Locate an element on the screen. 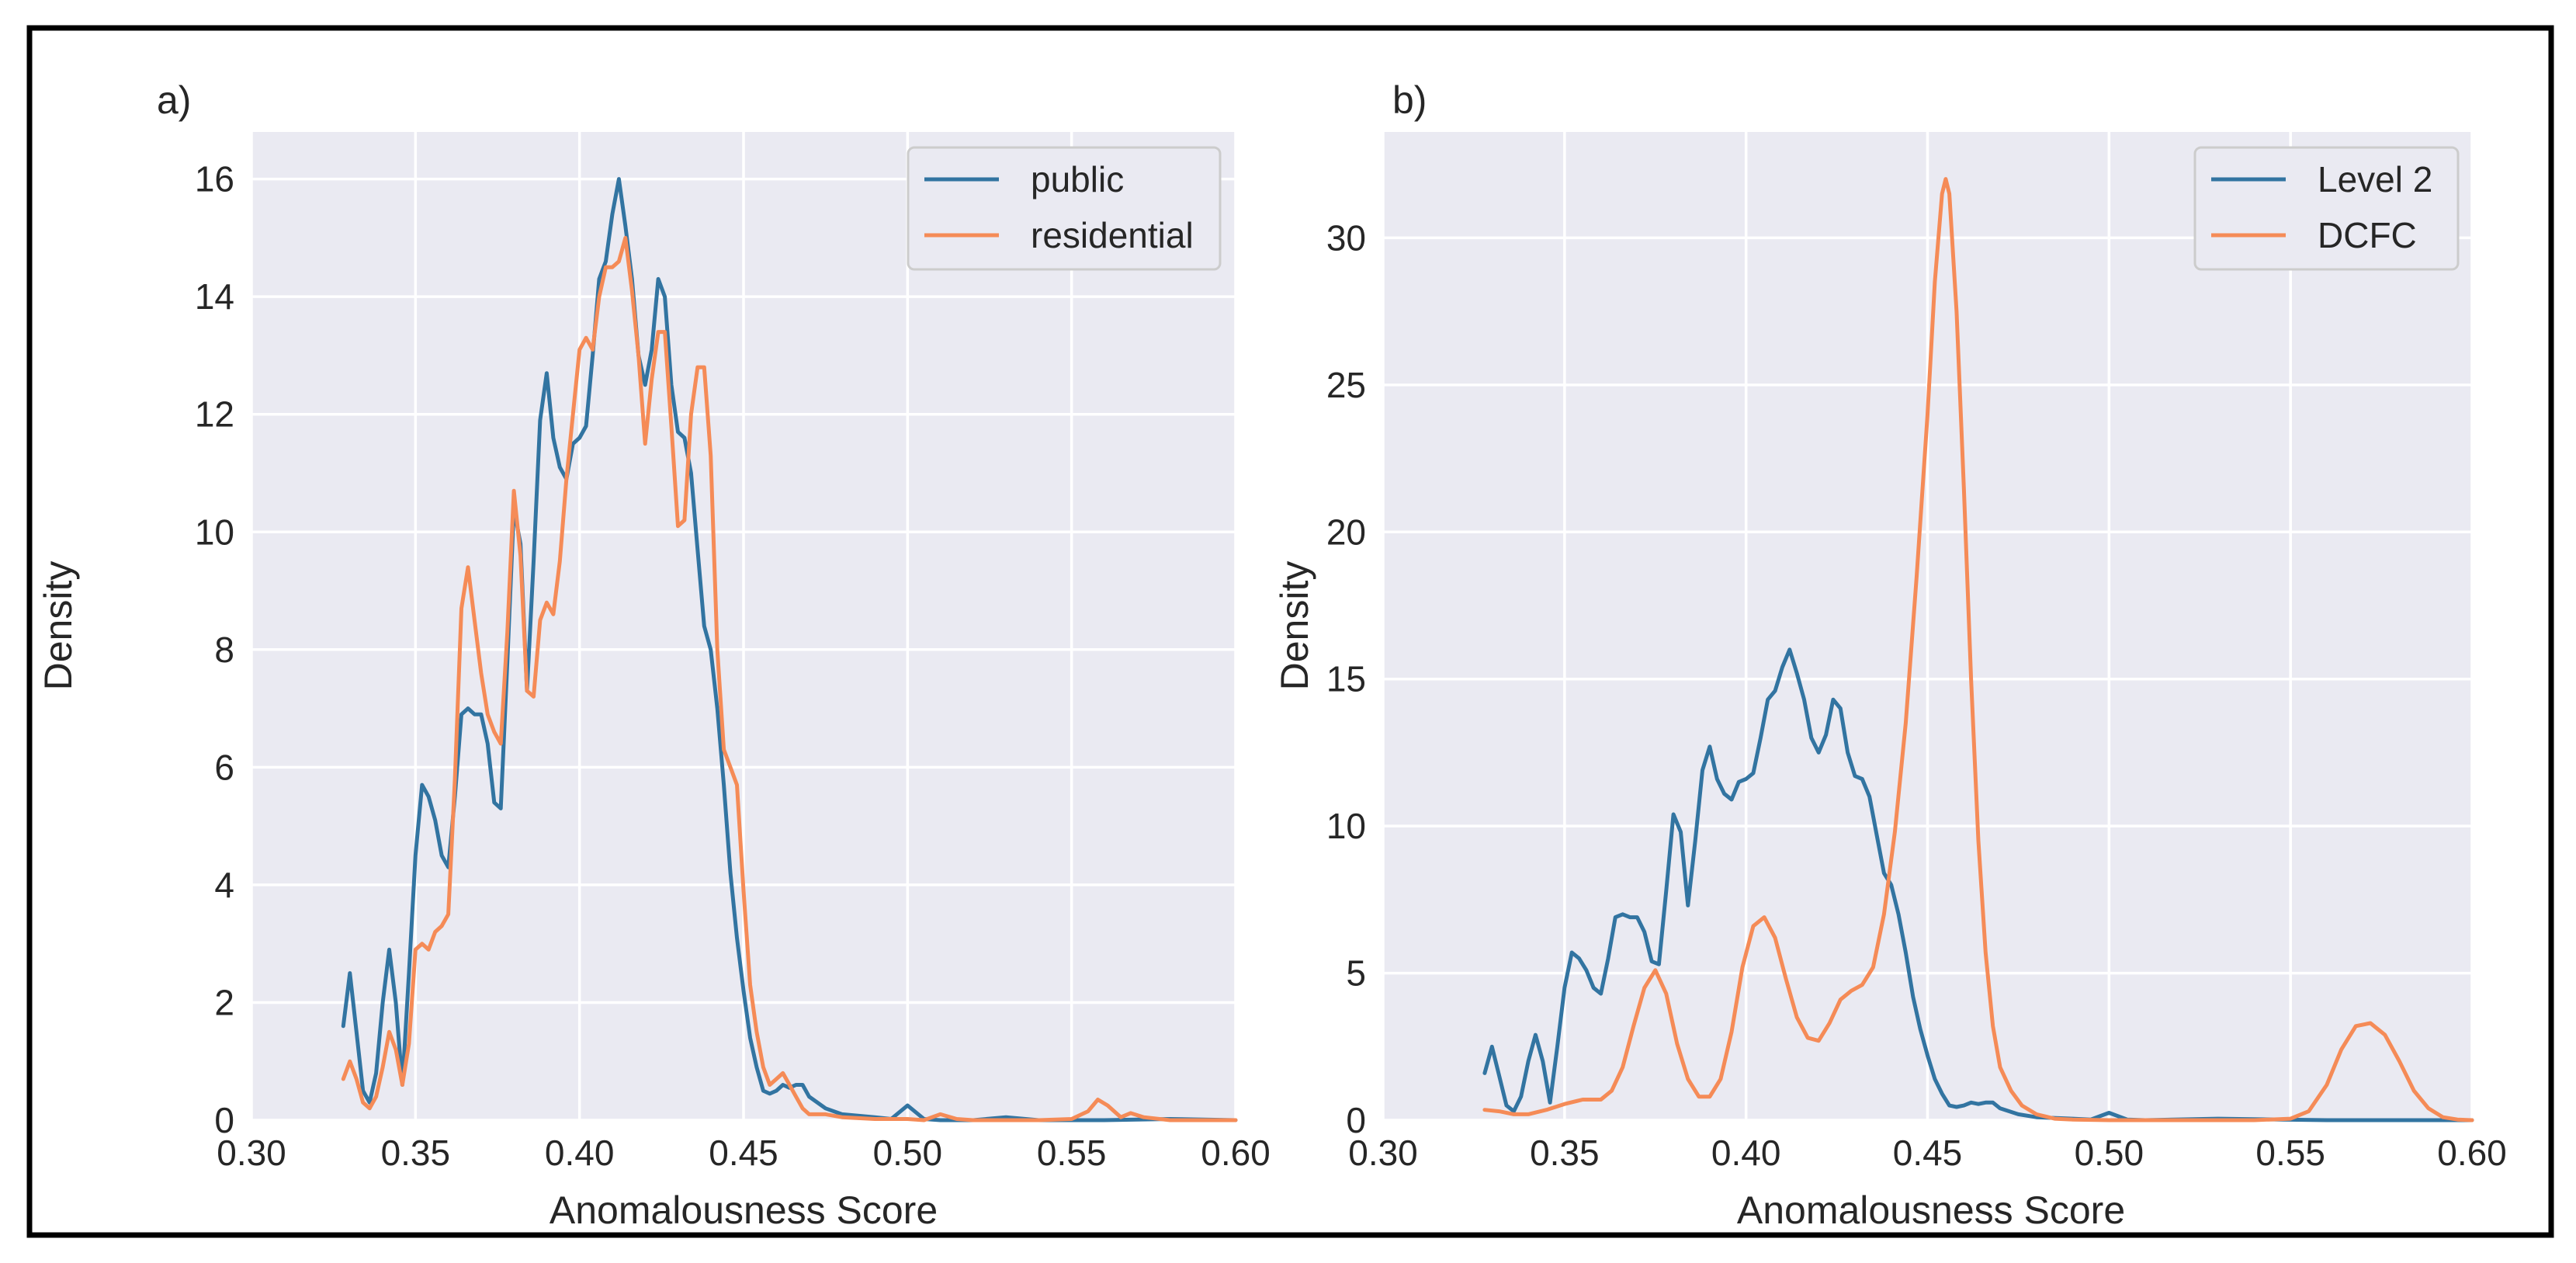  y-tick-label: 5 is located at coordinates (1356, 973).